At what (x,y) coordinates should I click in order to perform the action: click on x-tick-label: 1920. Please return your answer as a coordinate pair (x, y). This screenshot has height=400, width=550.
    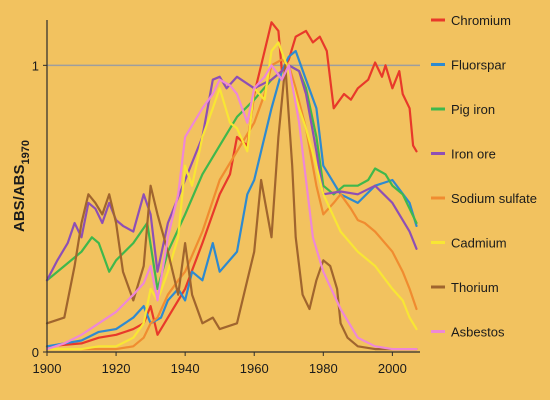
    Looking at the image, I should click on (116, 368).